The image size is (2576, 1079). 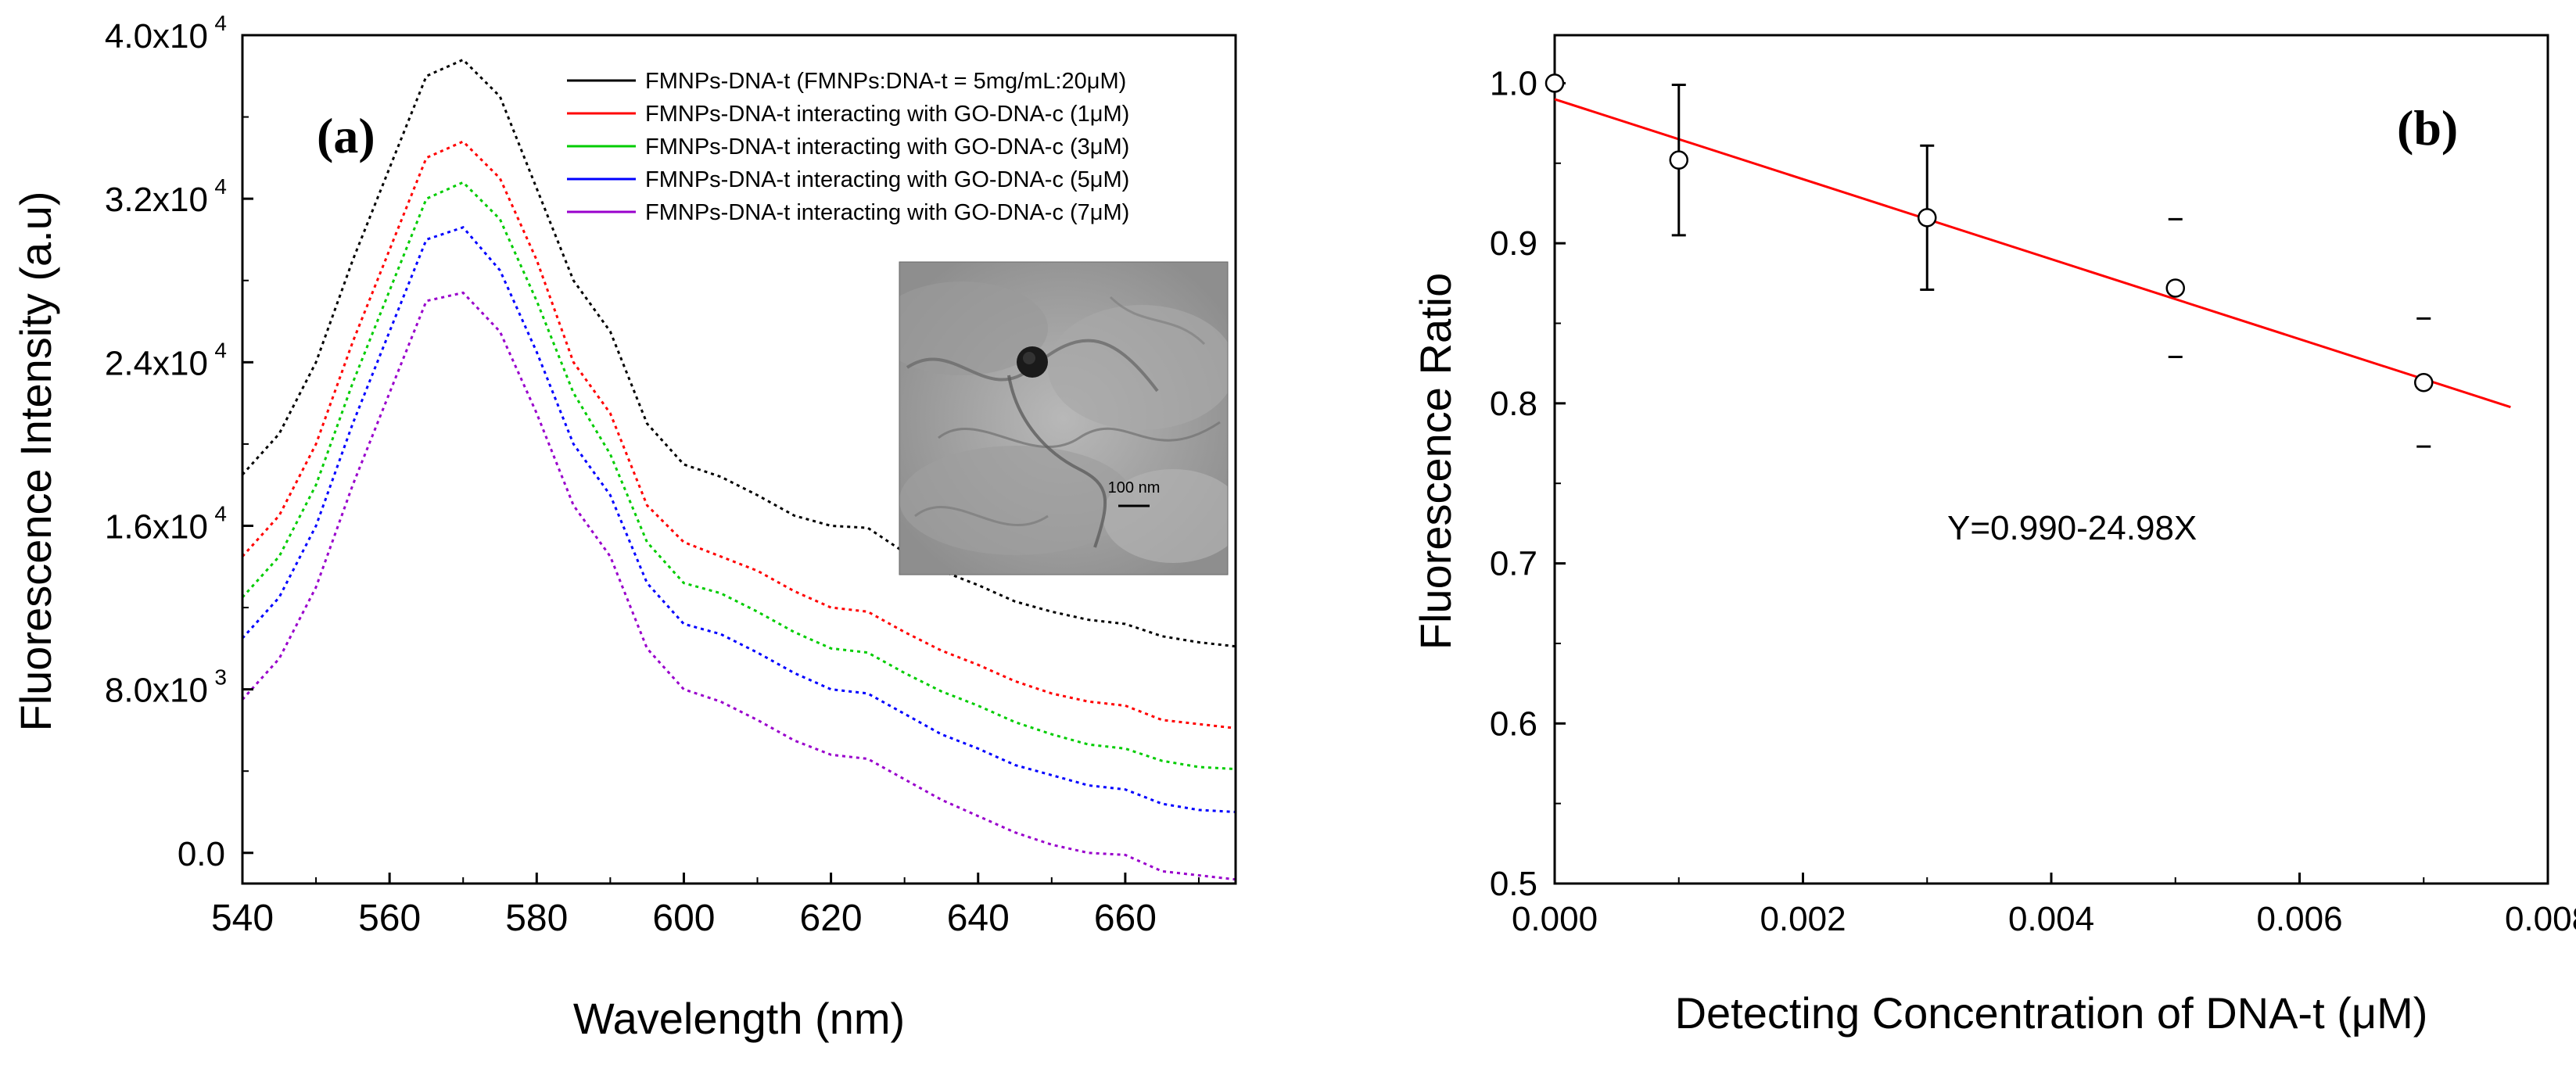 I want to click on panel-a-y-tick-labels: 0.08.0x10 31.6x10 42.4x10 43.2x10 44.0x10 4, so click(x=166, y=442).